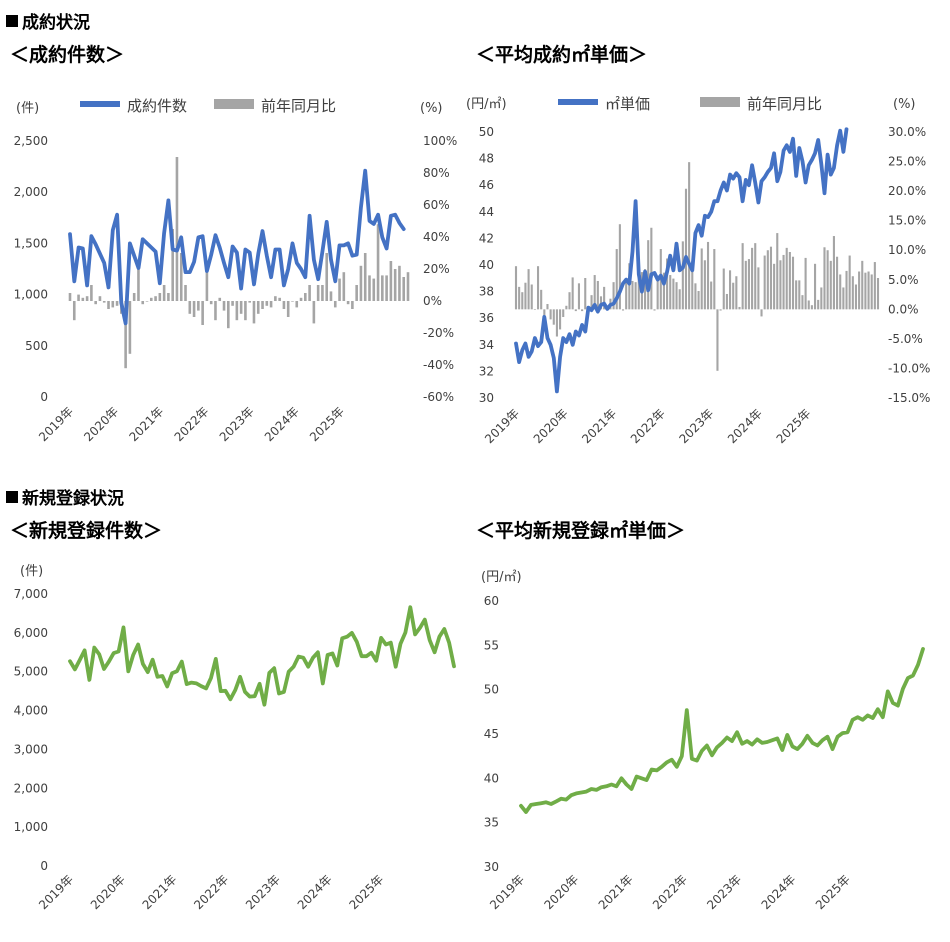 The width and height of the screenshot is (950, 942). I want to click on legend-line-label: ㎡単価, so click(627, 104).